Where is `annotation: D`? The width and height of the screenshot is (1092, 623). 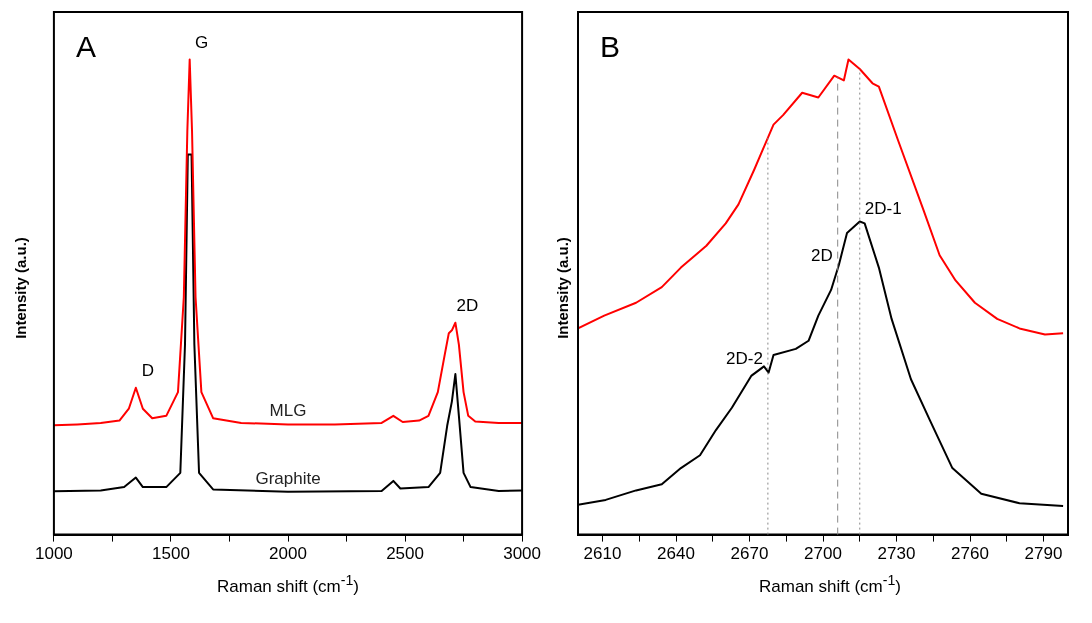 annotation: D is located at coordinates (147, 370).